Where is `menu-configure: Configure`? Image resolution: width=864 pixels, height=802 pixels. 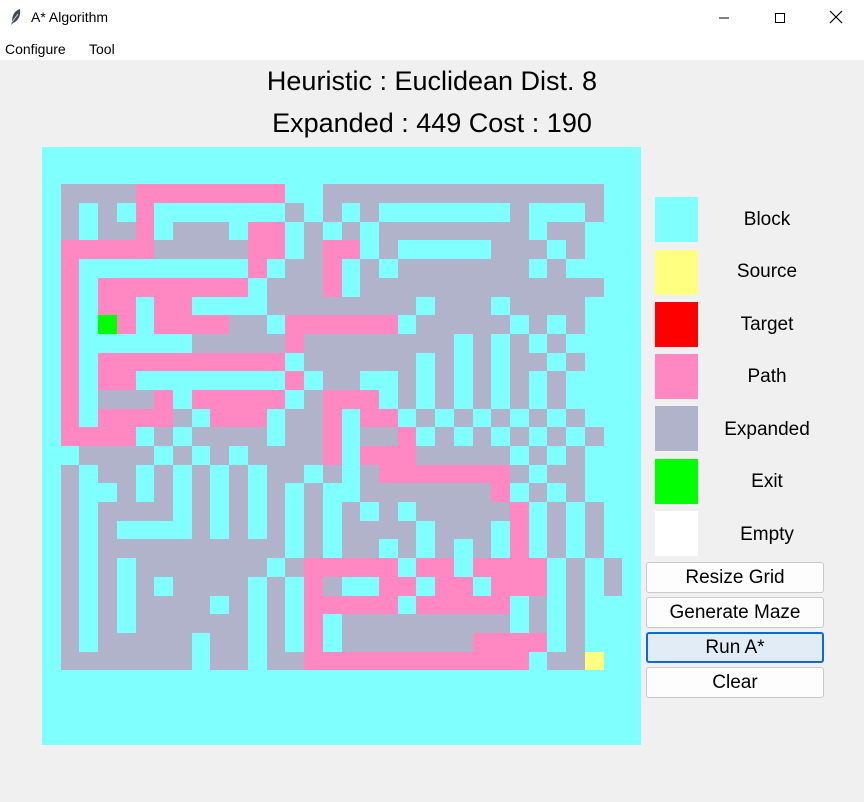 menu-configure: Configure is located at coordinates (35, 49).